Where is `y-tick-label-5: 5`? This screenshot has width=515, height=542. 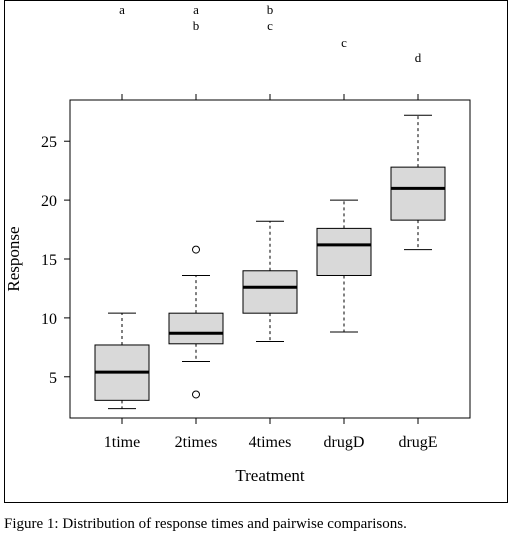
y-tick-label-5: 5 is located at coordinates (53, 378).